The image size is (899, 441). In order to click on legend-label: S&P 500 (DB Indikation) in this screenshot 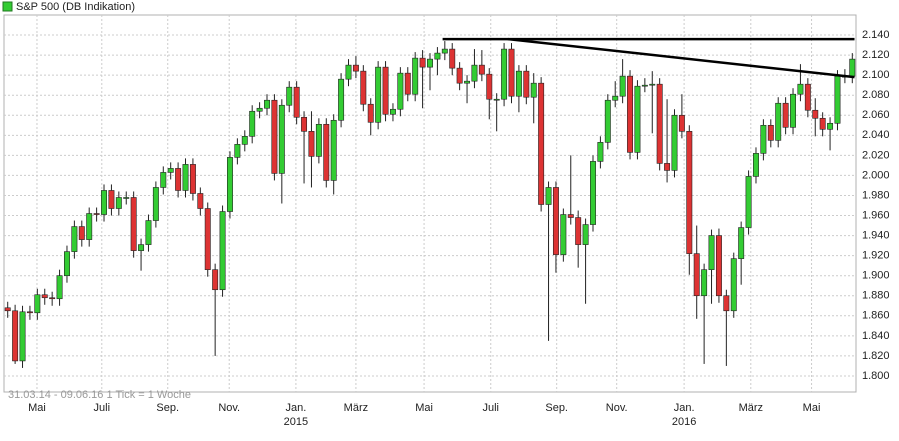, I will do `click(75, 7)`.